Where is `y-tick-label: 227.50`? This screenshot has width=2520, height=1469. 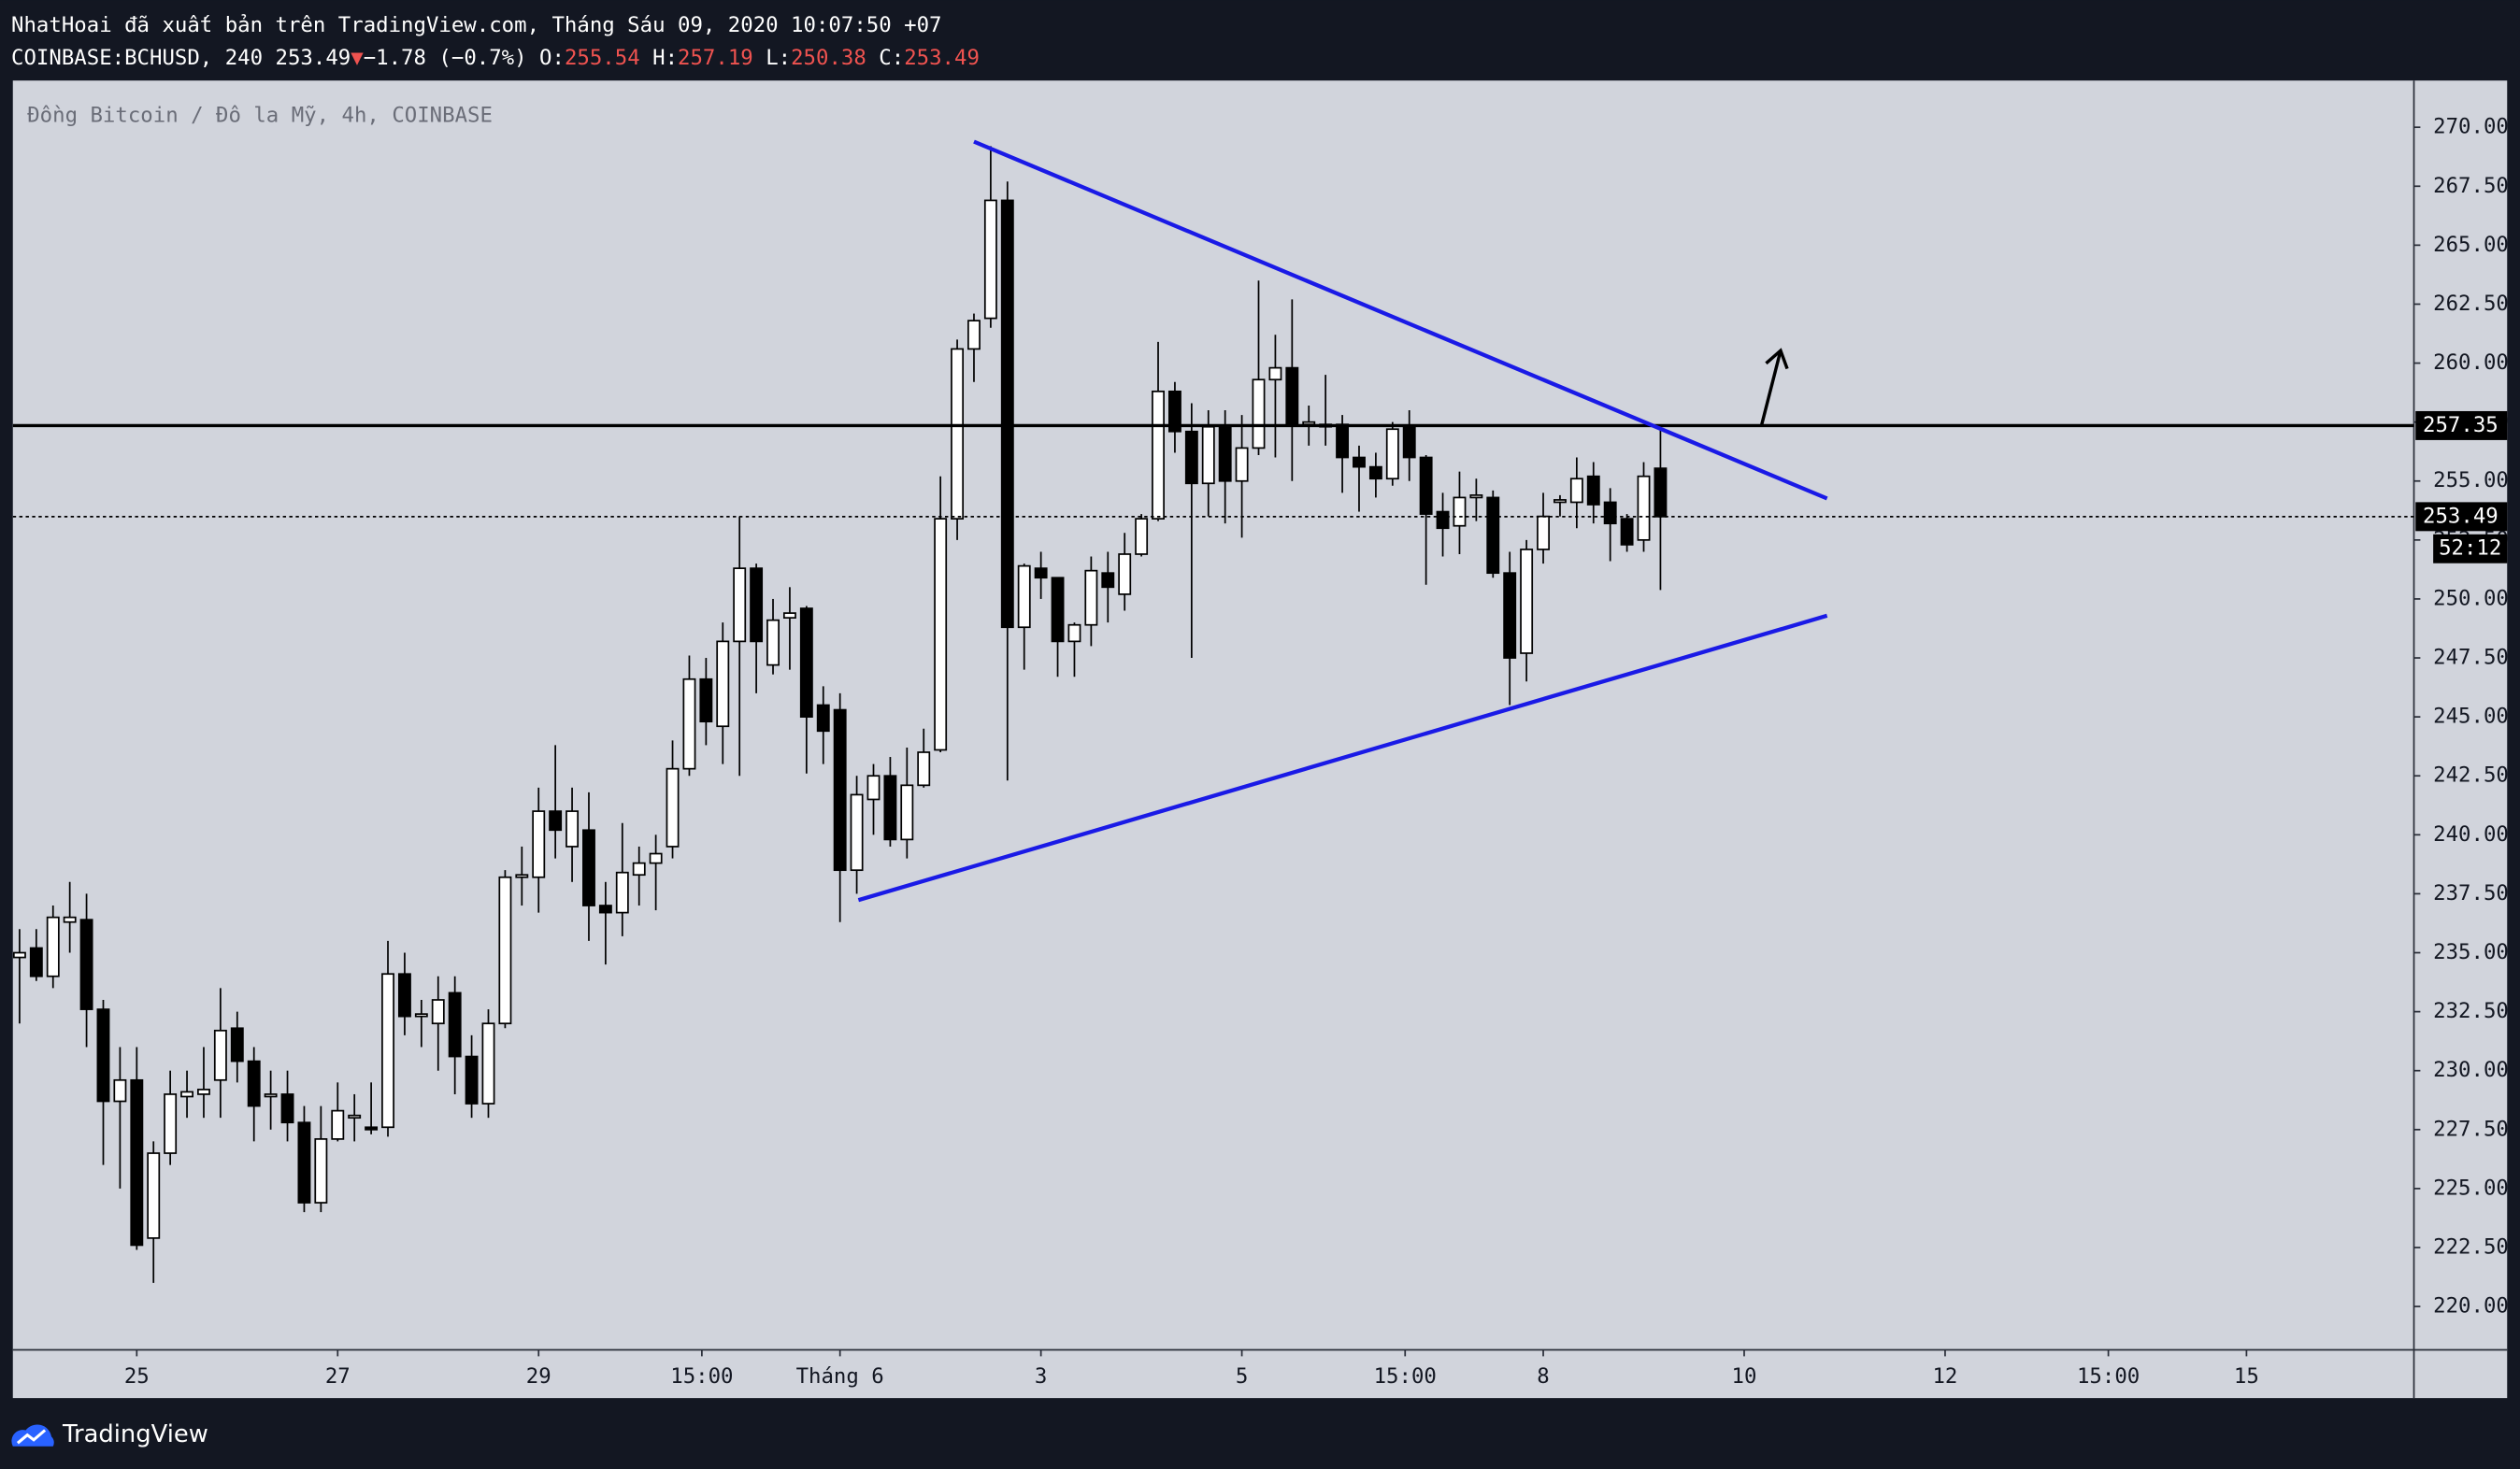
y-tick-label: 227.50 is located at coordinates (2471, 1129).